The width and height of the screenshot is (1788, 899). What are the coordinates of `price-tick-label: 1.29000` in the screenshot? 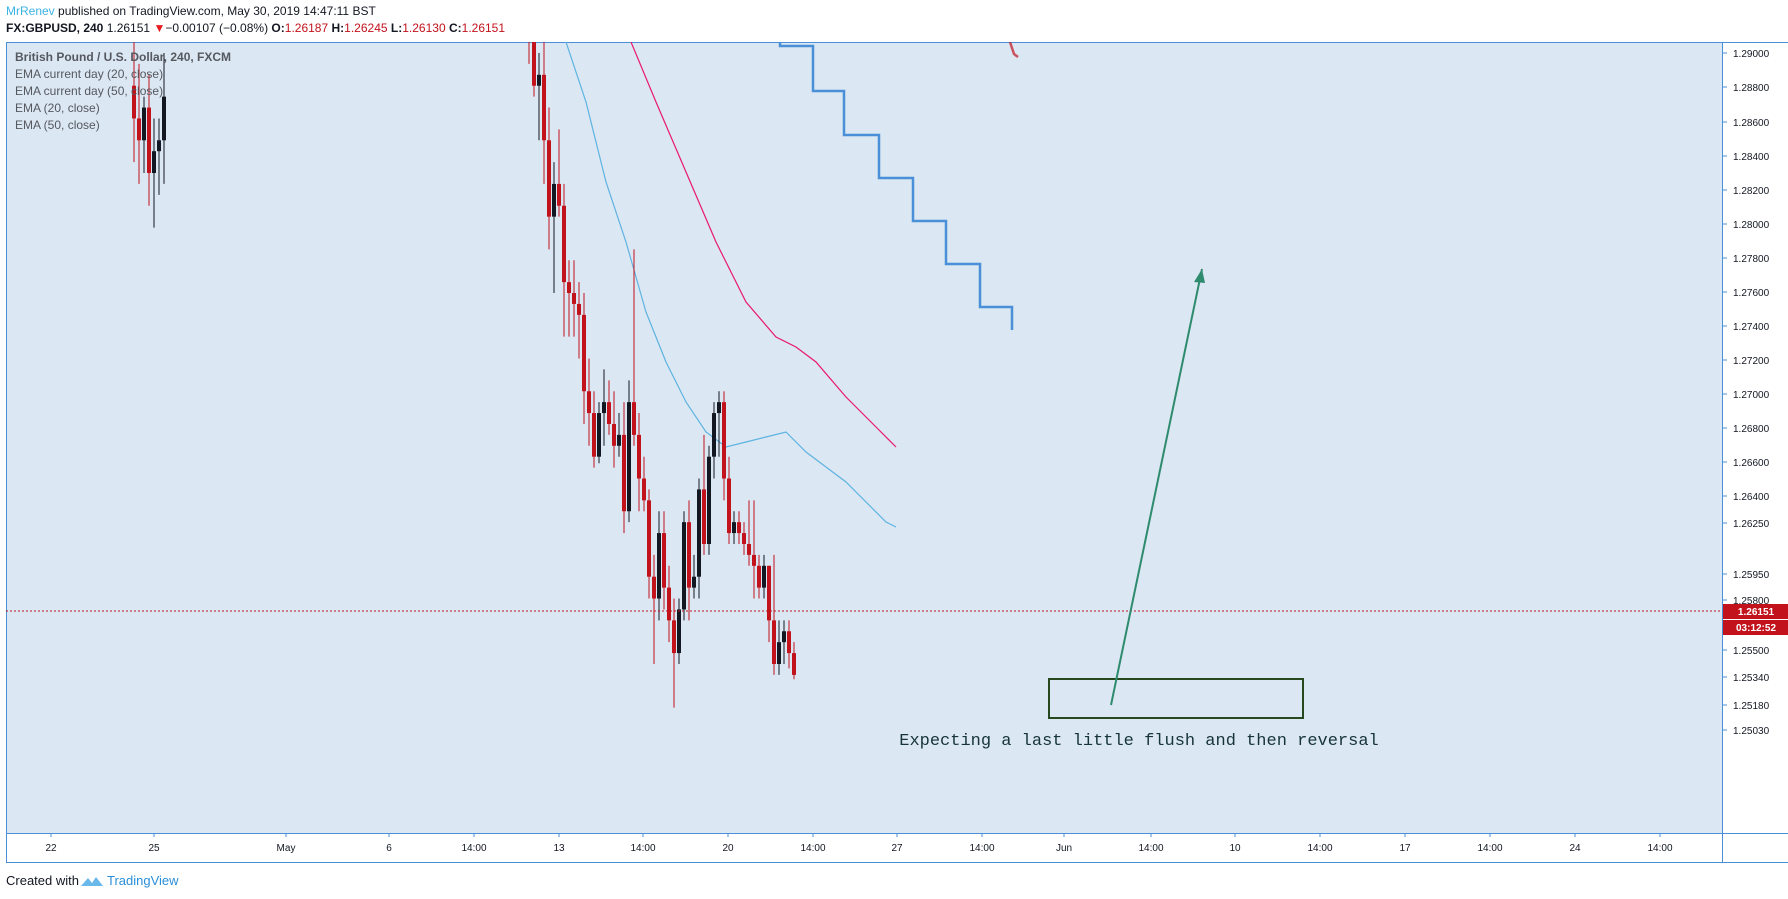 It's located at (1751, 54).